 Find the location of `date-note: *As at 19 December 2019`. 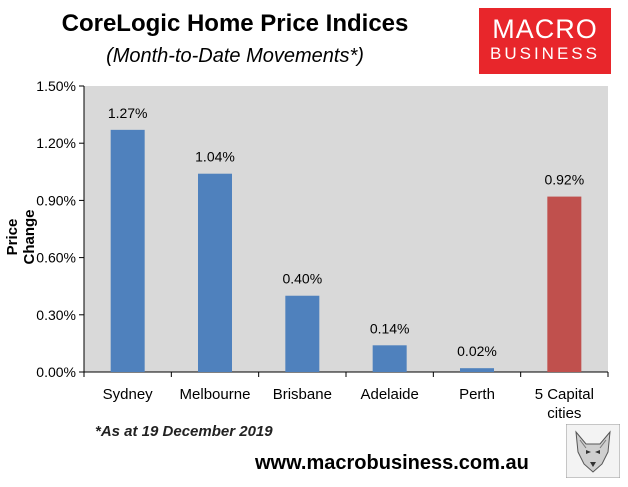

date-note: *As at 19 December 2019 is located at coordinates (184, 431).